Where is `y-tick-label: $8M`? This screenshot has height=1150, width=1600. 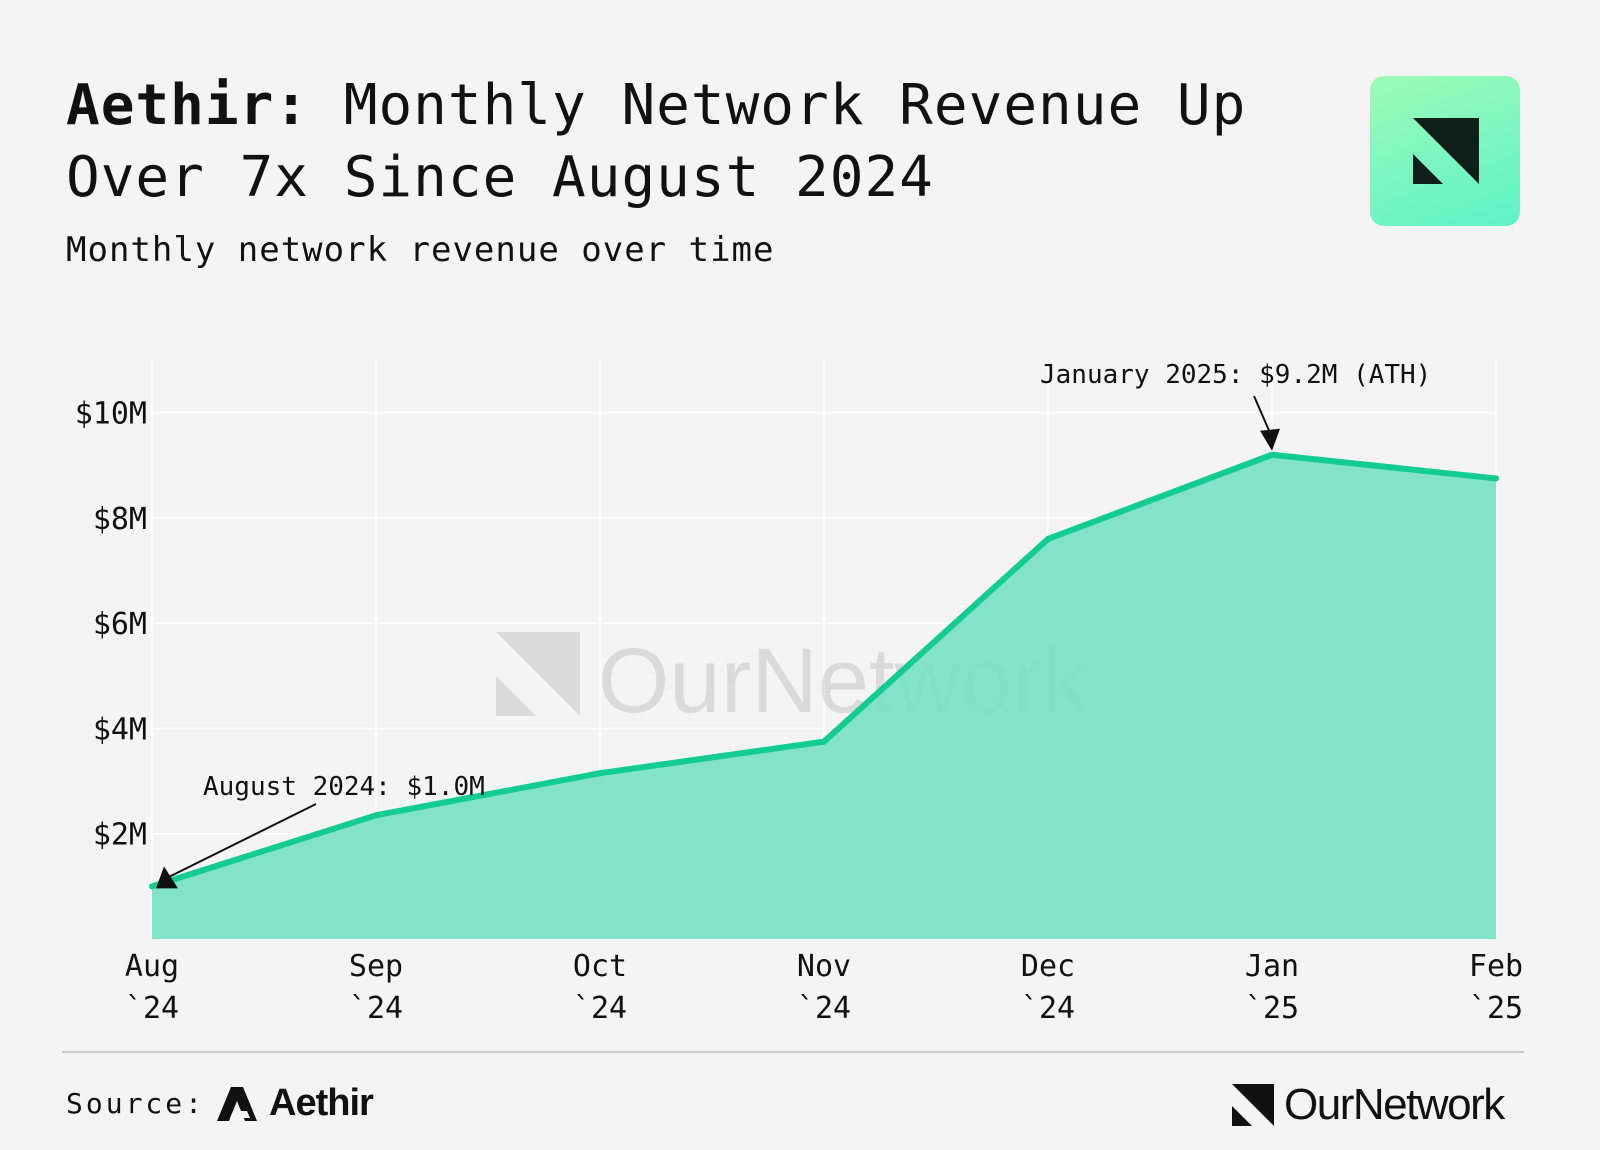
y-tick-label: $8M is located at coordinates (120, 519).